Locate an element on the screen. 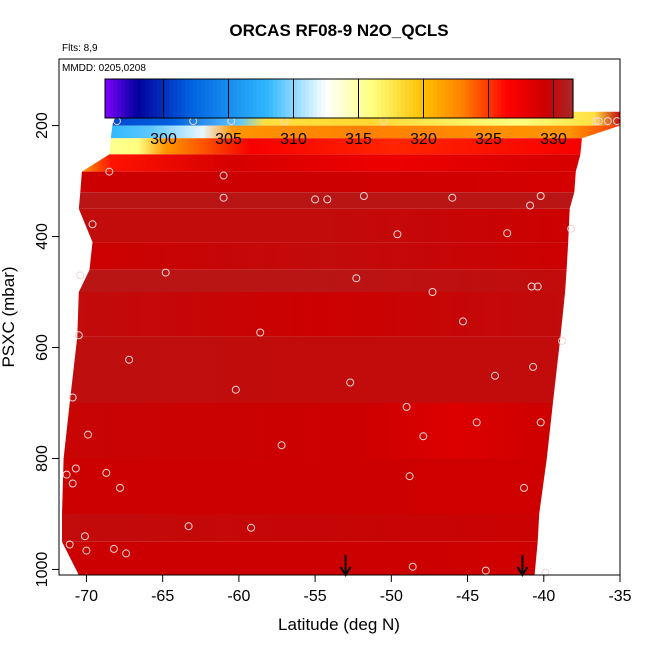 Image resolution: width=650 pixels, height=650 pixels. x-tick-label: -45 is located at coordinates (467, 596).